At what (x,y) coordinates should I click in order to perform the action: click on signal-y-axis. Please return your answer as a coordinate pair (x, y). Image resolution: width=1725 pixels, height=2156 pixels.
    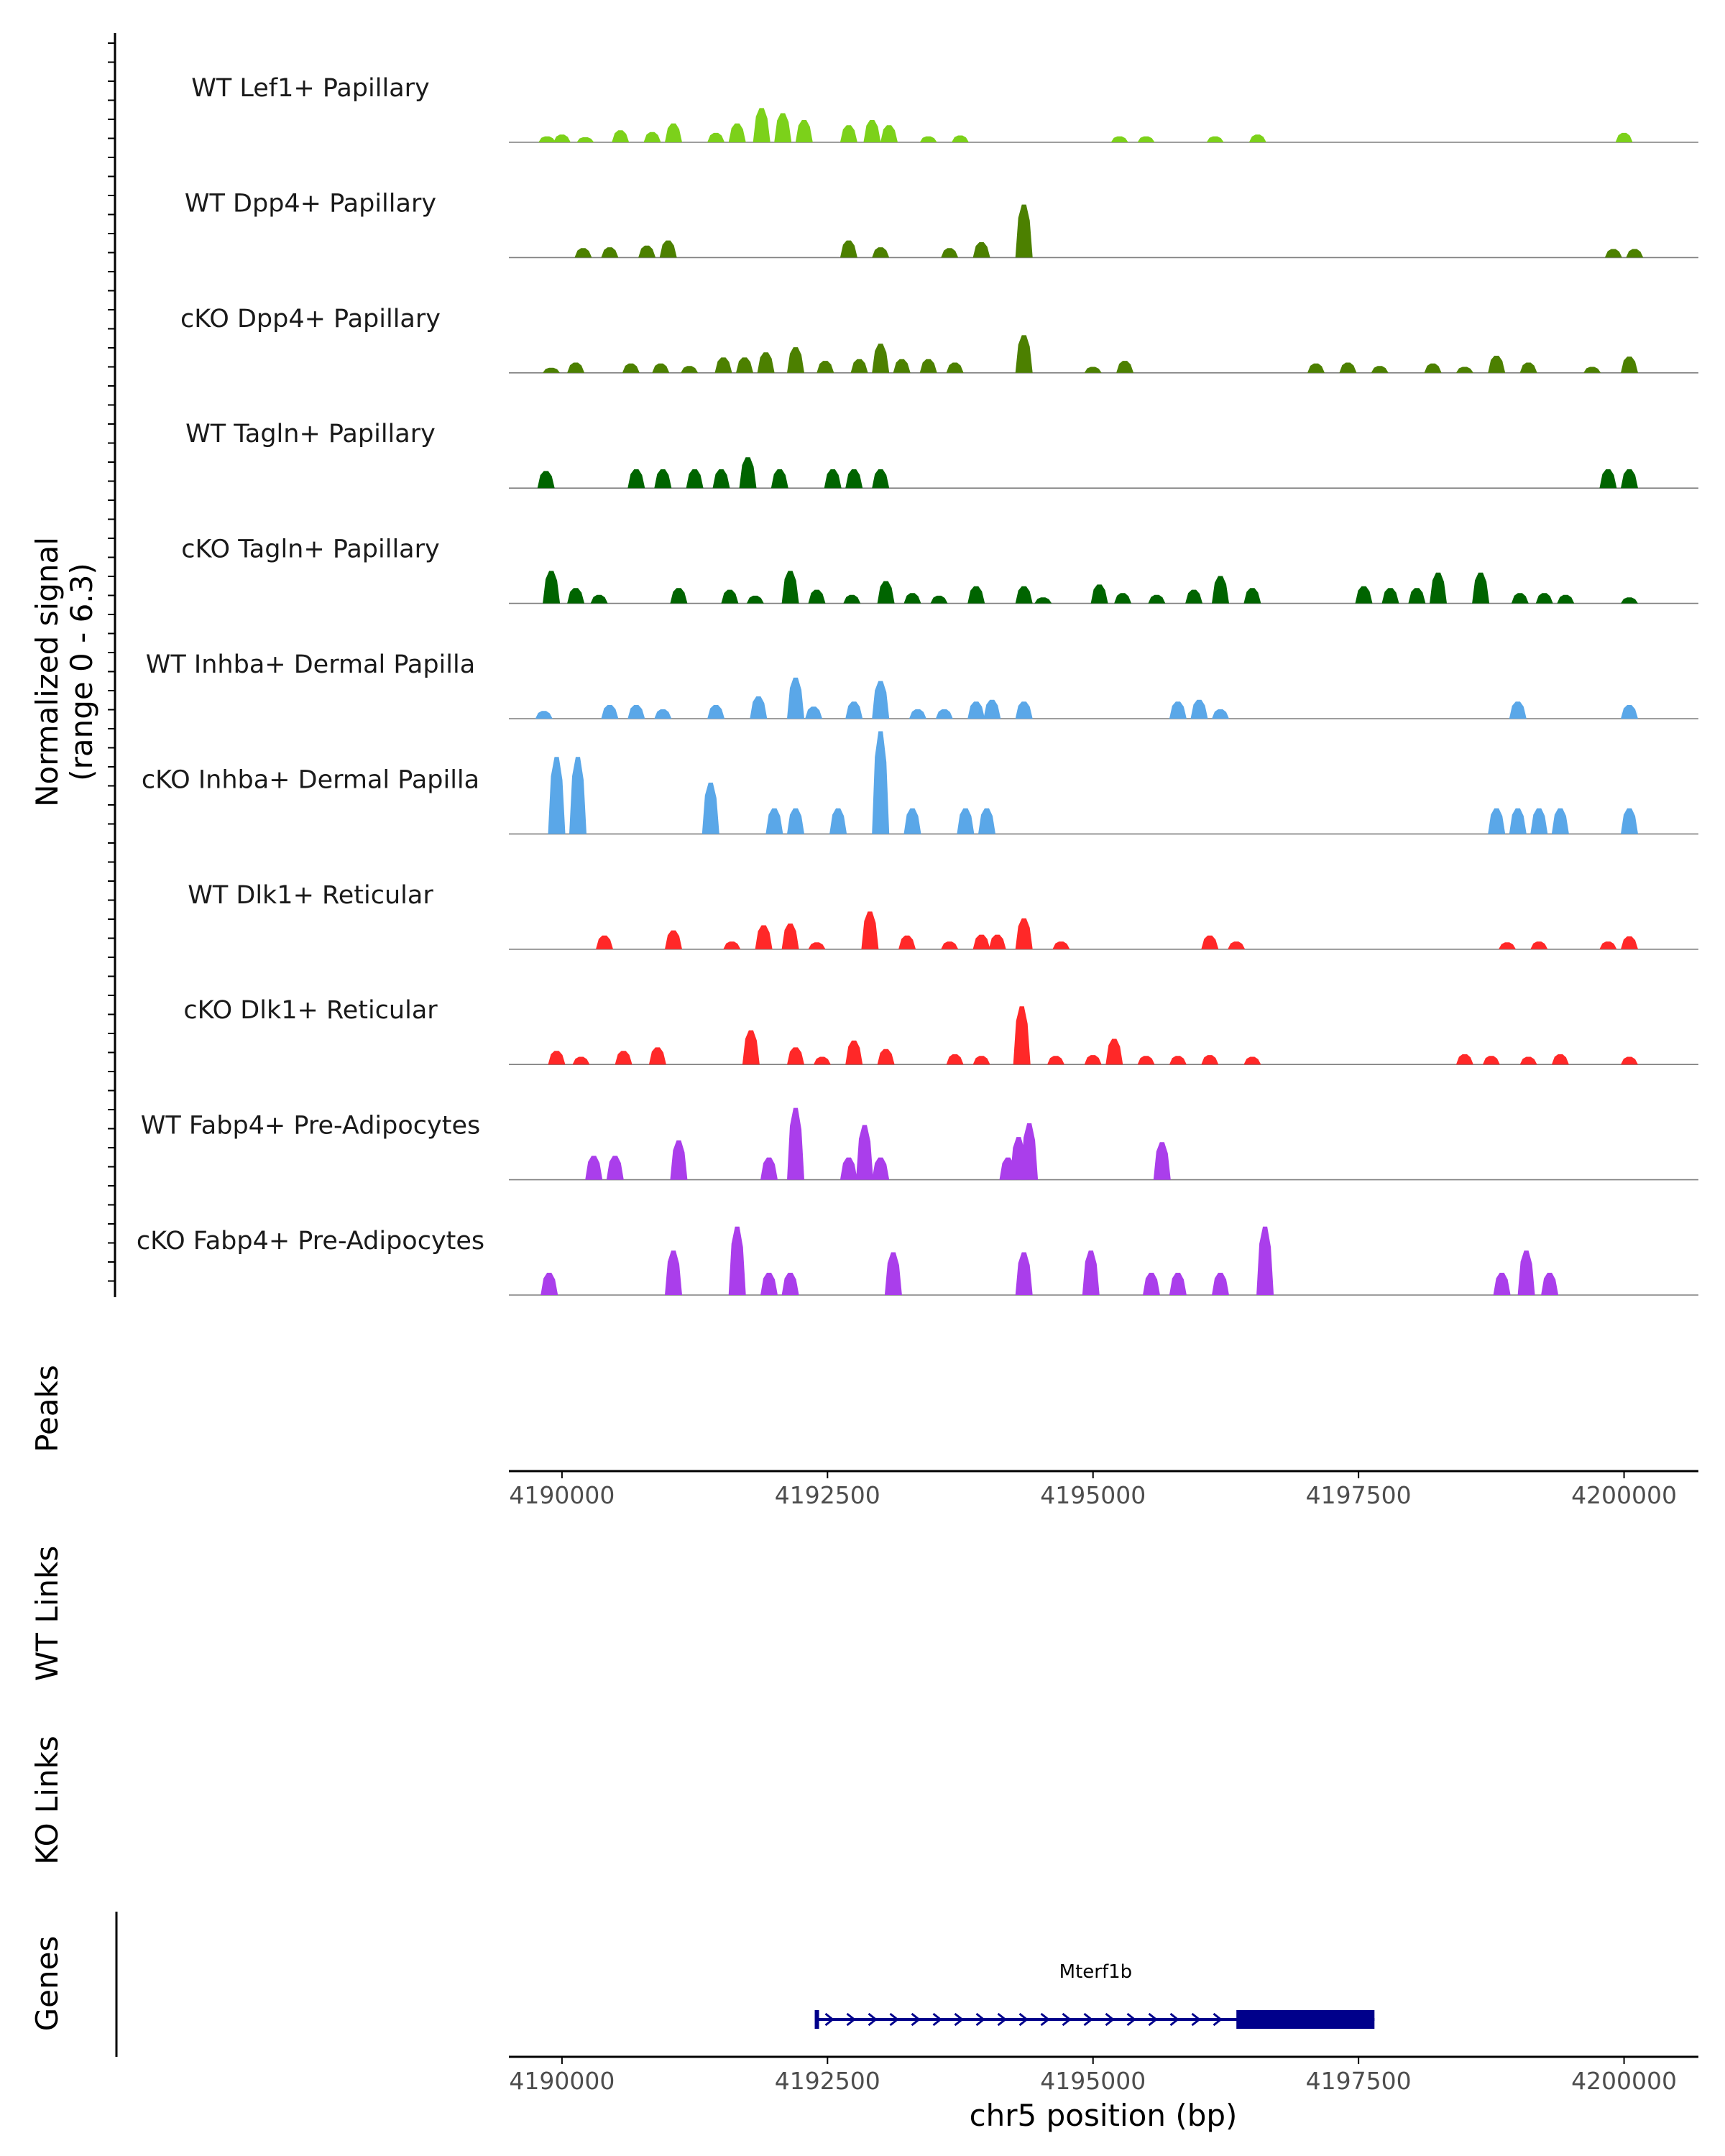
    Looking at the image, I should click on (112, 665).